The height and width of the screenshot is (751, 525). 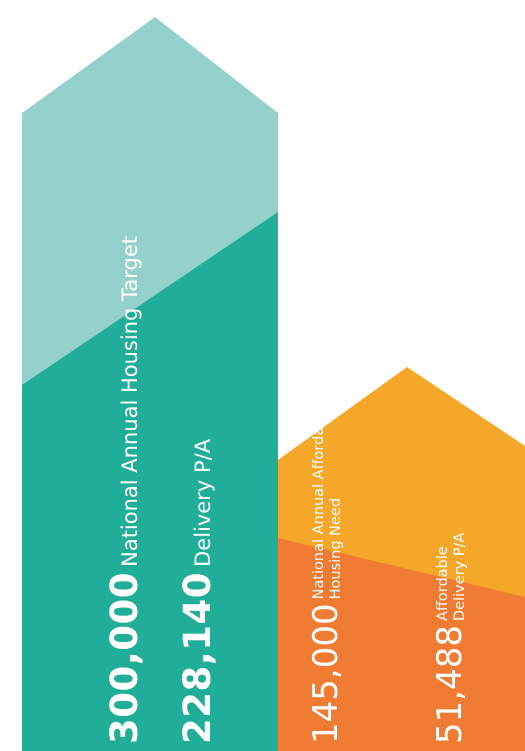 What do you see at coordinates (335, 548) in the screenshot?
I see `affordable-target-label-line2: Housing Need` at bounding box center [335, 548].